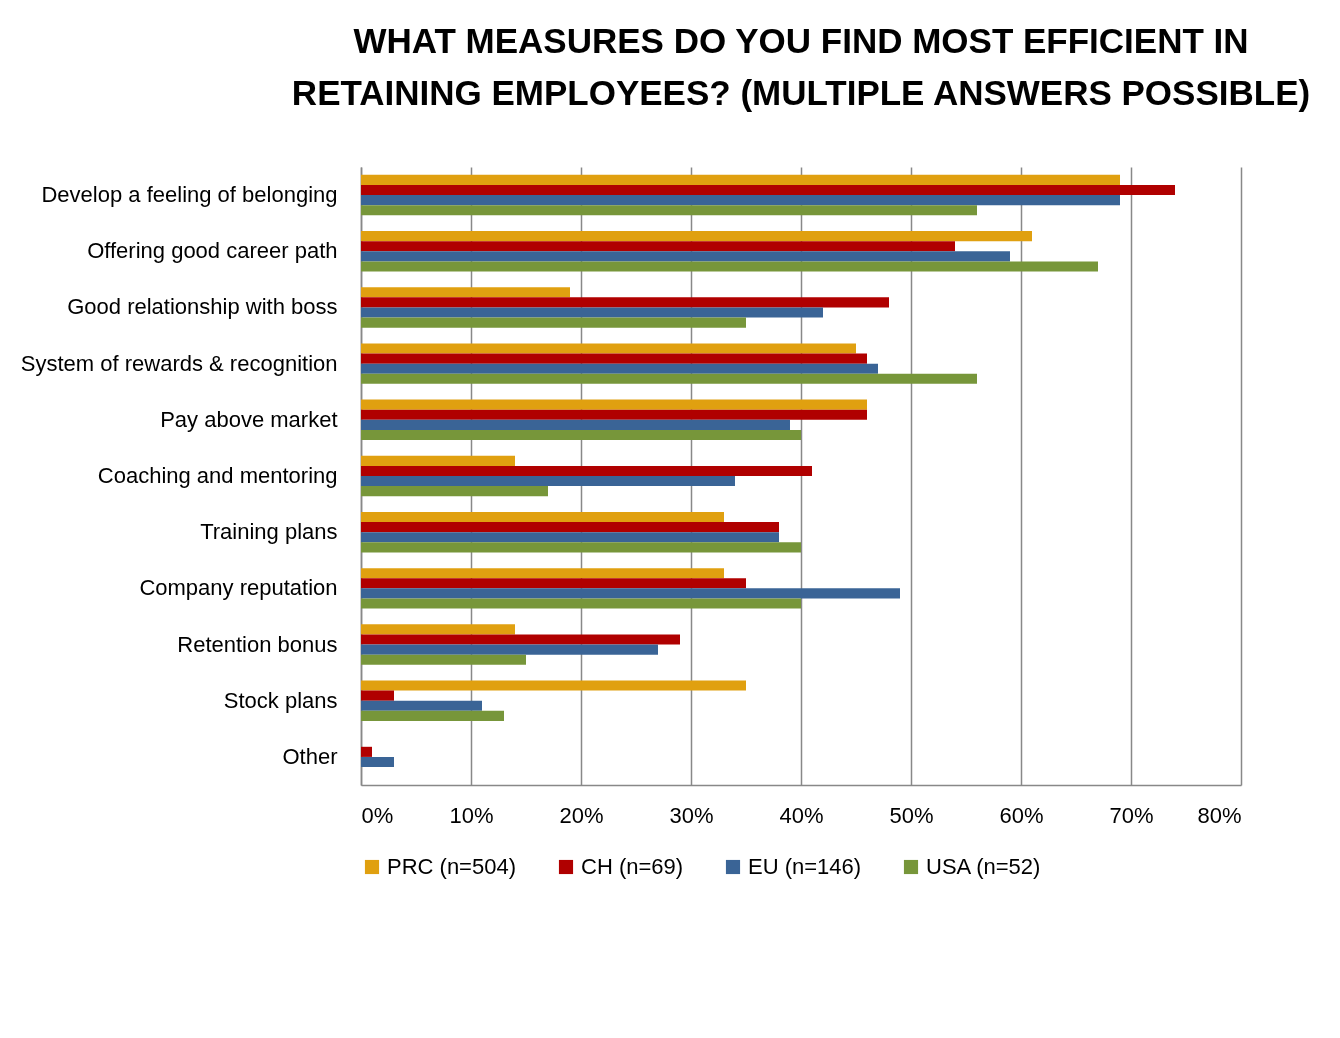 The width and height of the screenshot is (1340, 1038). What do you see at coordinates (632, 866) in the screenshot?
I see `legend-label: CH (n=69)` at bounding box center [632, 866].